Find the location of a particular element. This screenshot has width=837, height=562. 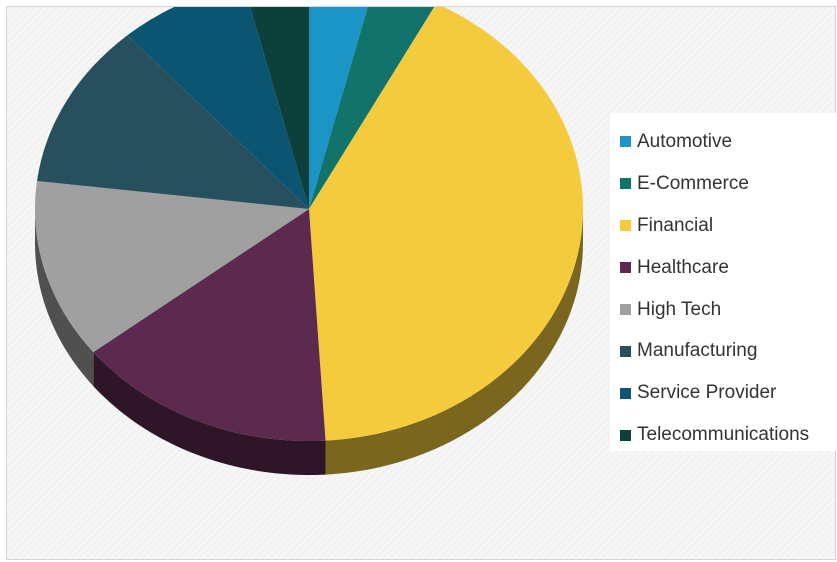

pie-side-high-tech is located at coordinates (64, 298).